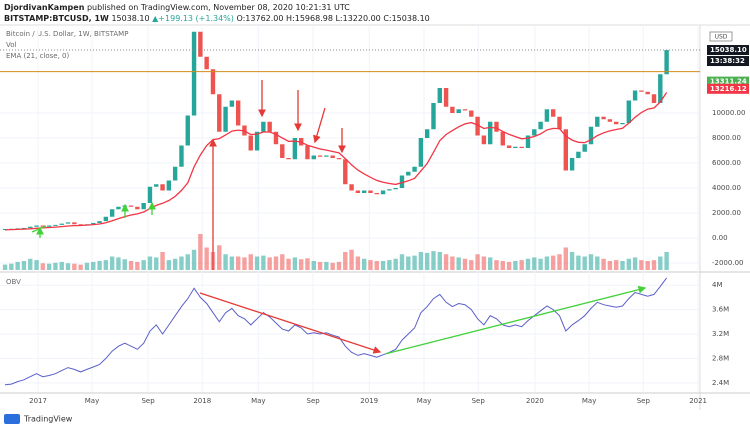  I want to click on y-tick-label: 3.6M, so click(720, 310).